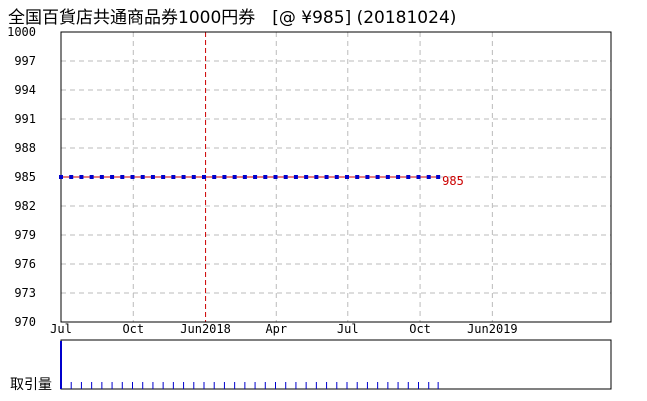 This screenshot has width=647, height=401. I want to click on last-price-label: 985, so click(453, 181).